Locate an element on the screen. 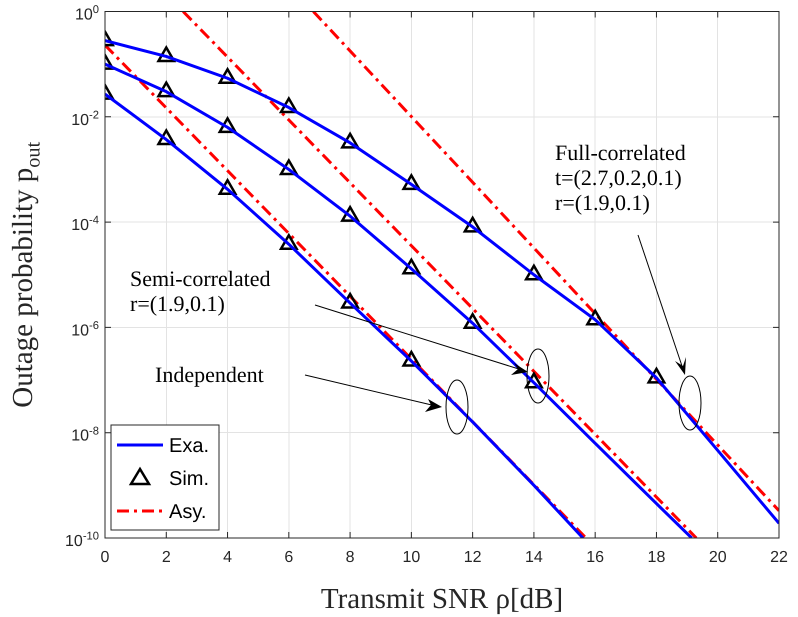  x-tick-label: 20 is located at coordinates (717, 557).